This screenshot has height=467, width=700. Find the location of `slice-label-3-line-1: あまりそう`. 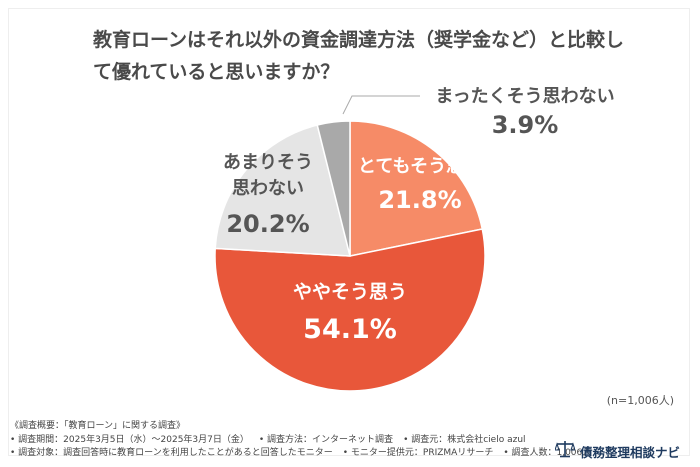

slice-label-3-line-1: あまりそう is located at coordinates (268, 162).